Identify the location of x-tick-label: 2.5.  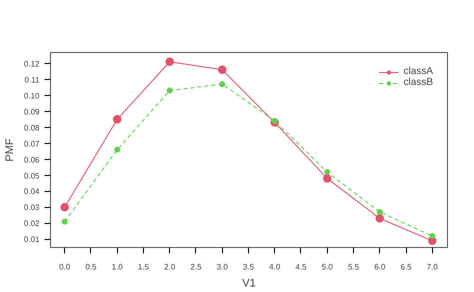
(196, 267).